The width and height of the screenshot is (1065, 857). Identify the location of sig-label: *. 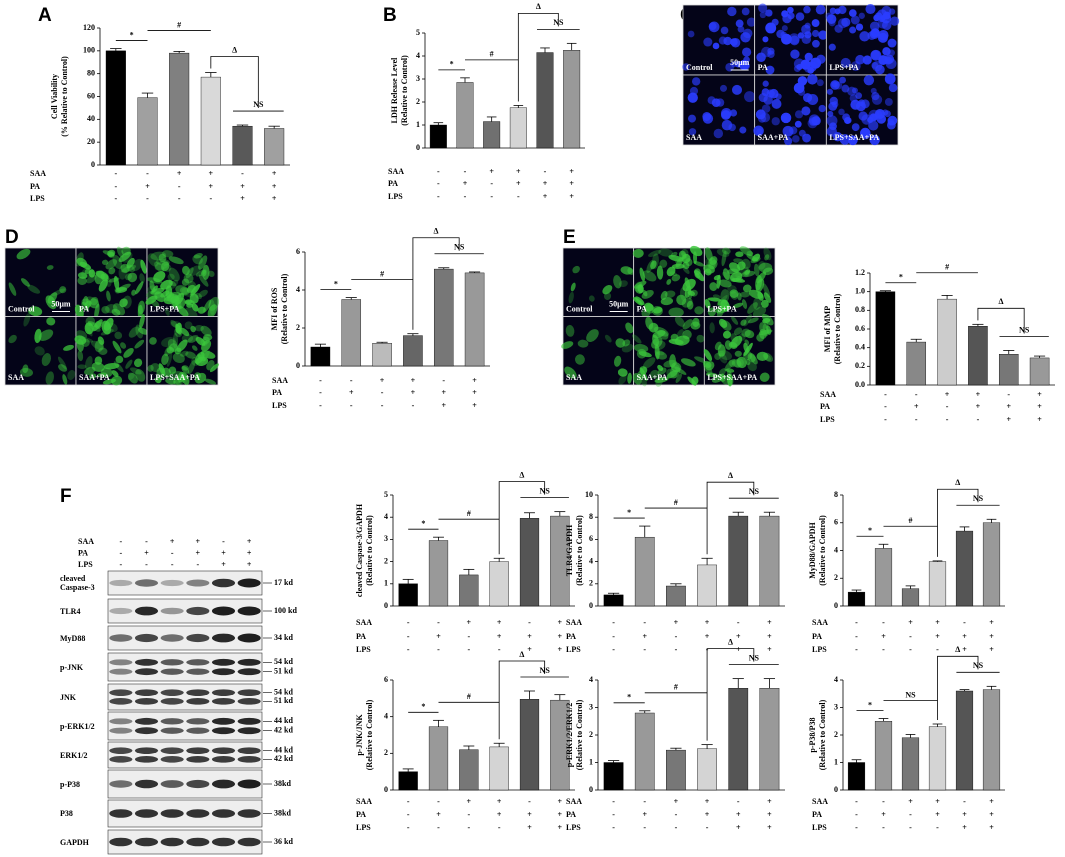
(629, 512).